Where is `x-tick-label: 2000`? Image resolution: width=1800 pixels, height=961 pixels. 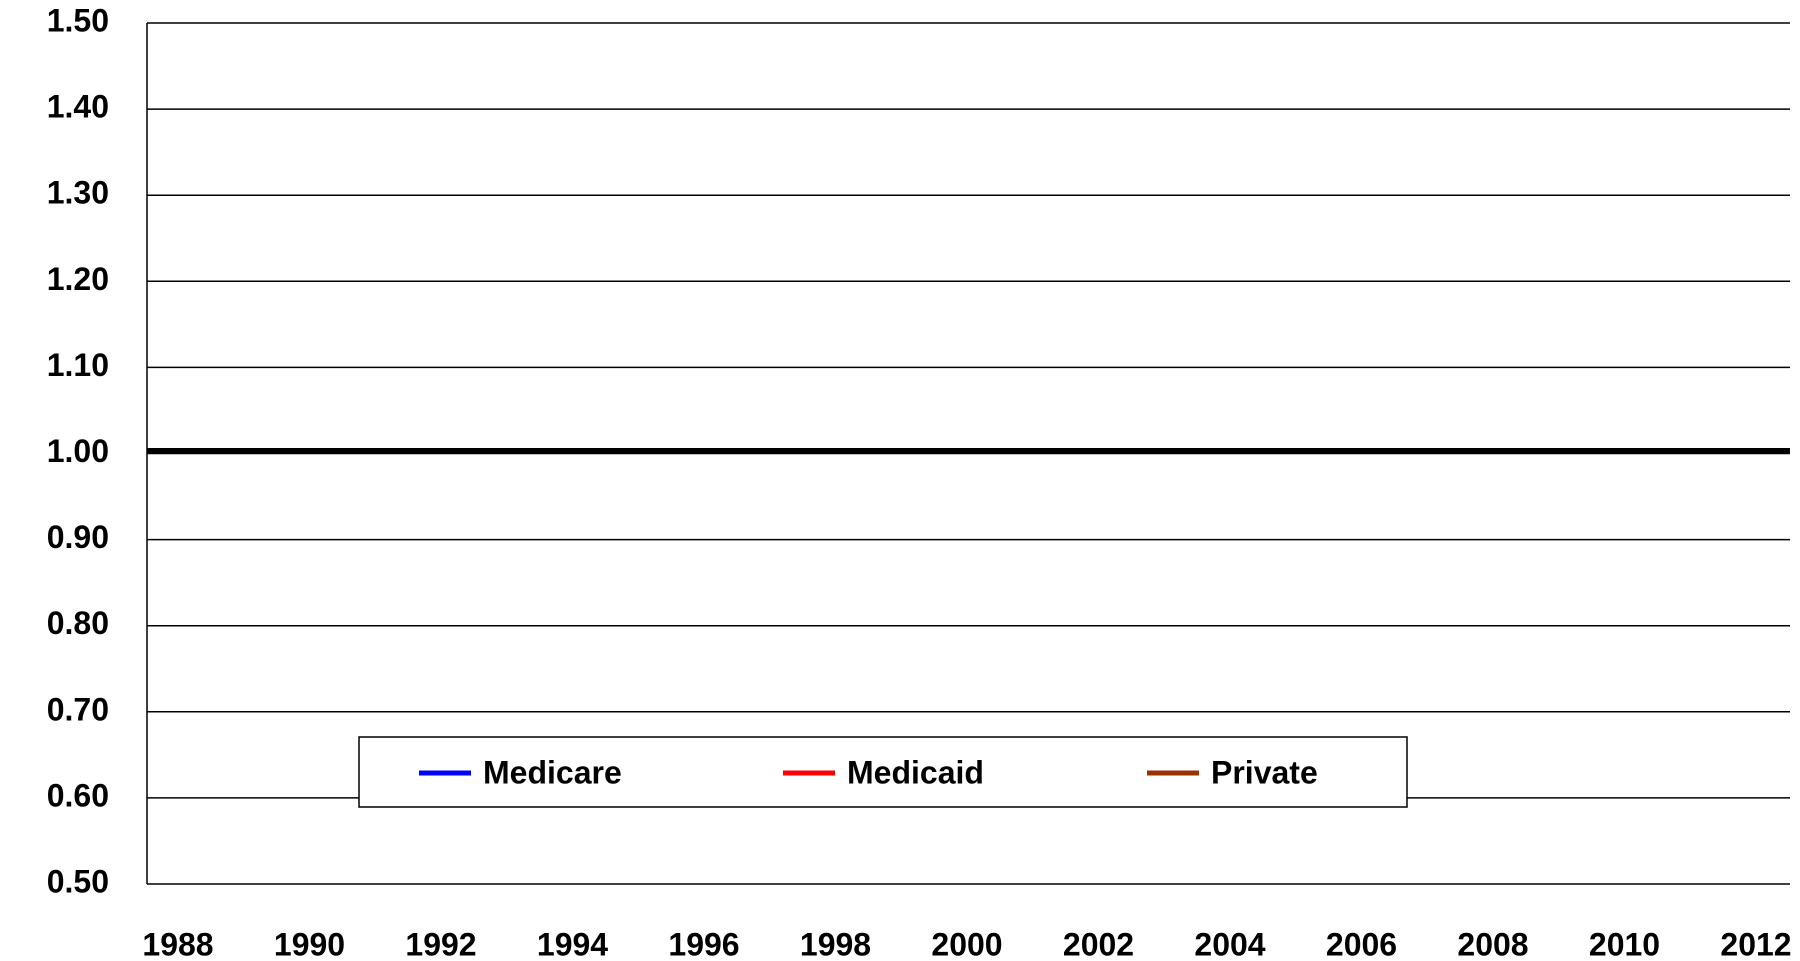
x-tick-label: 2000 is located at coordinates (966, 943).